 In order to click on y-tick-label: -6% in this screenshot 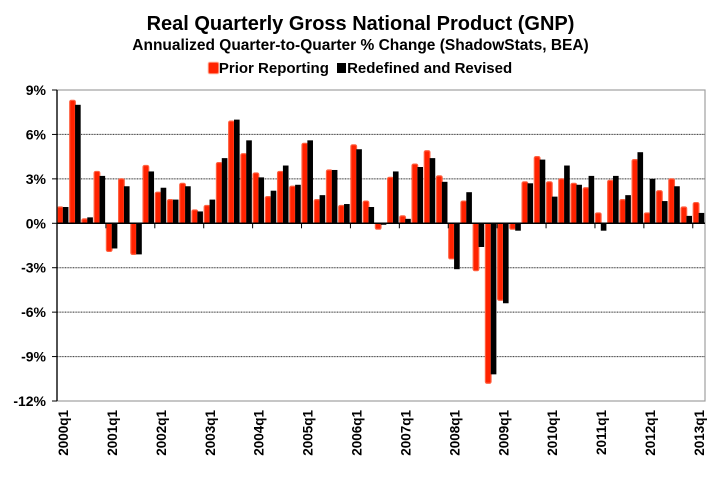, I will do `click(33, 312)`.